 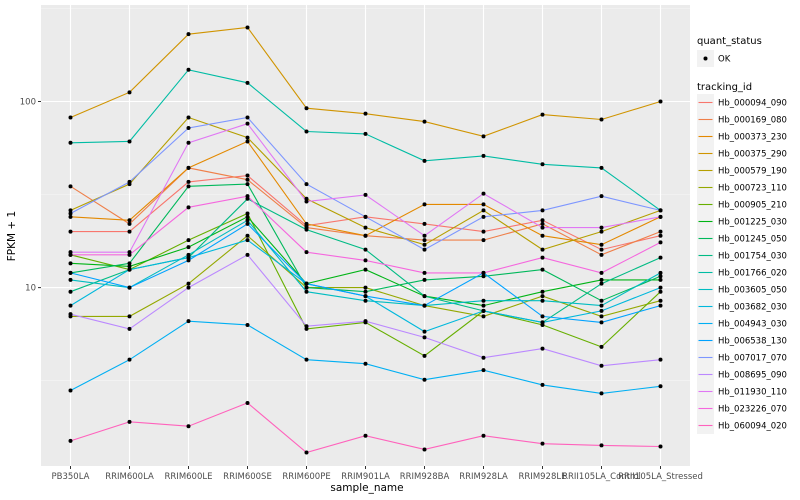 What do you see at coordinates (714, 58) in the screenshot?
I see `point-legend: OK` at bounding box center [714, 58].